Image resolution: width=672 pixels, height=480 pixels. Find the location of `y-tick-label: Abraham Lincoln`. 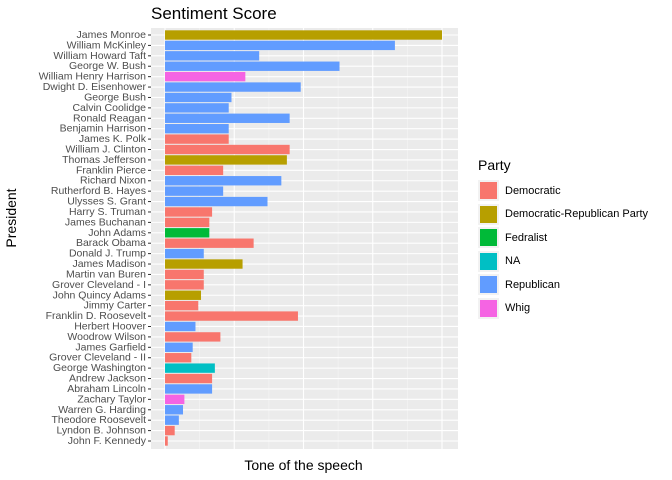

y-tick-label: Abraham Lincoln is located at coordinates (106, 389).